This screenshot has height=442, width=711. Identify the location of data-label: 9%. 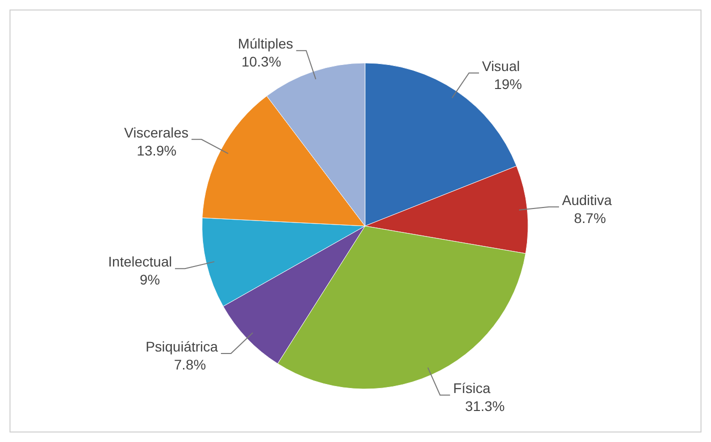
(150, 280).